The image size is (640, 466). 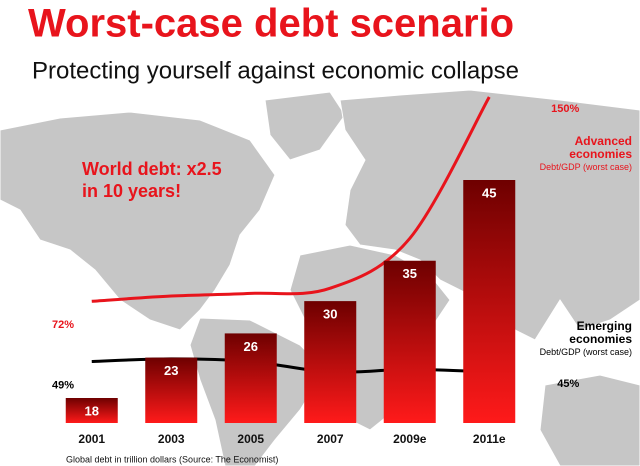 I want to click on x-tick-label: 2009e, so click(x=410, y=439).